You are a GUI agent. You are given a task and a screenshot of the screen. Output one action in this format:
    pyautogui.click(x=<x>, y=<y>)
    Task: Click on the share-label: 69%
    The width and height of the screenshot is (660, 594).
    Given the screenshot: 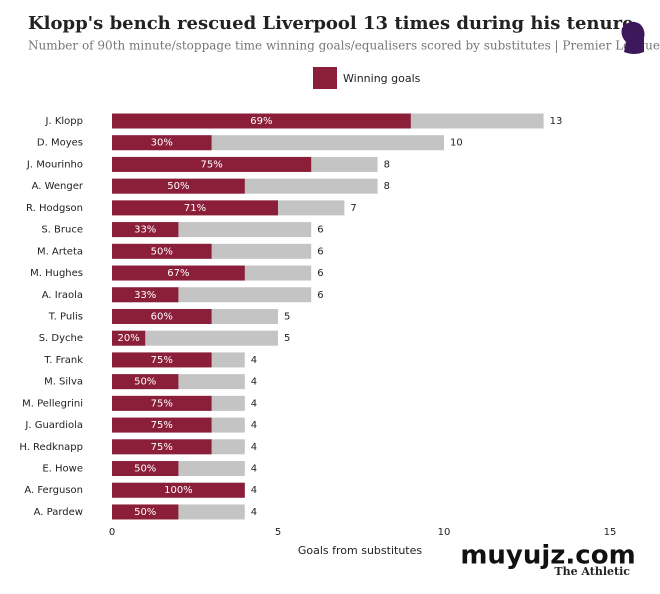 What is the action you would take?
    pyautogui.click(x=261, y=121)
    